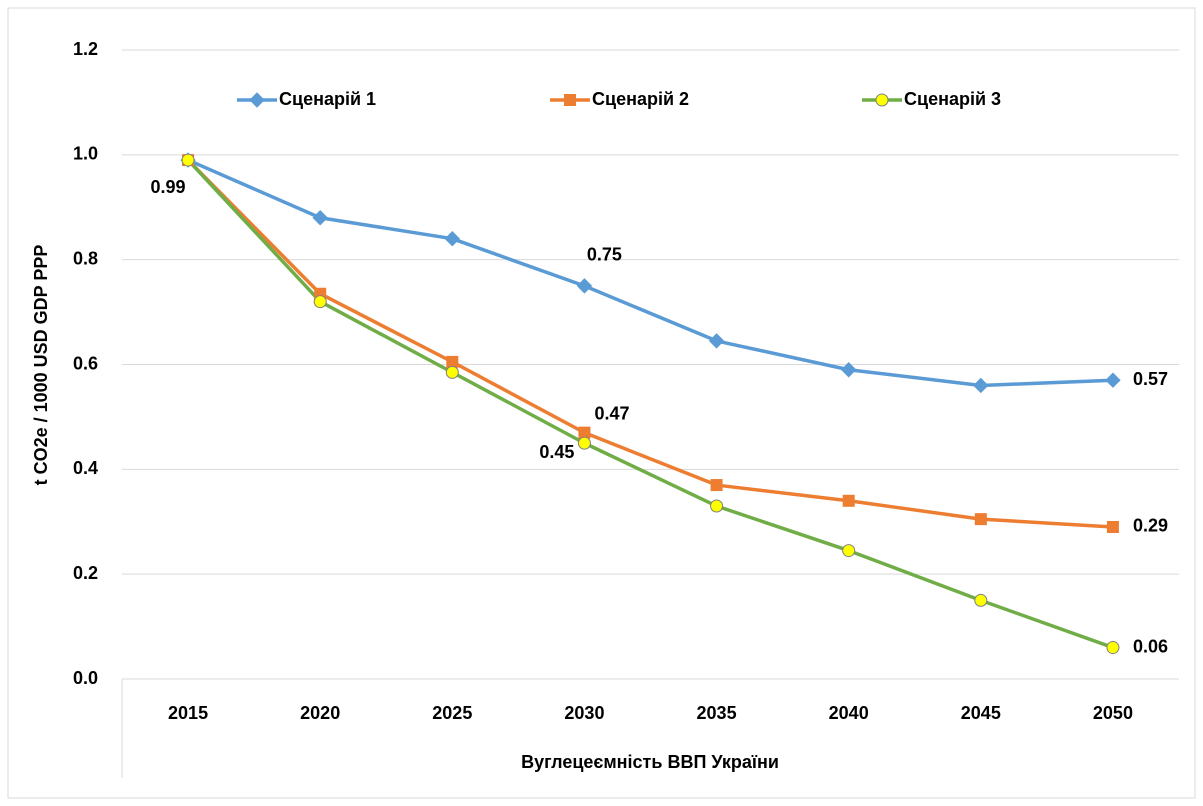 The image size is (1203, 806). What do you see at coordinates (1113, 713) in the screenshot?
I see `x-tick-label: 2050` at bounding box center [1113, 713].